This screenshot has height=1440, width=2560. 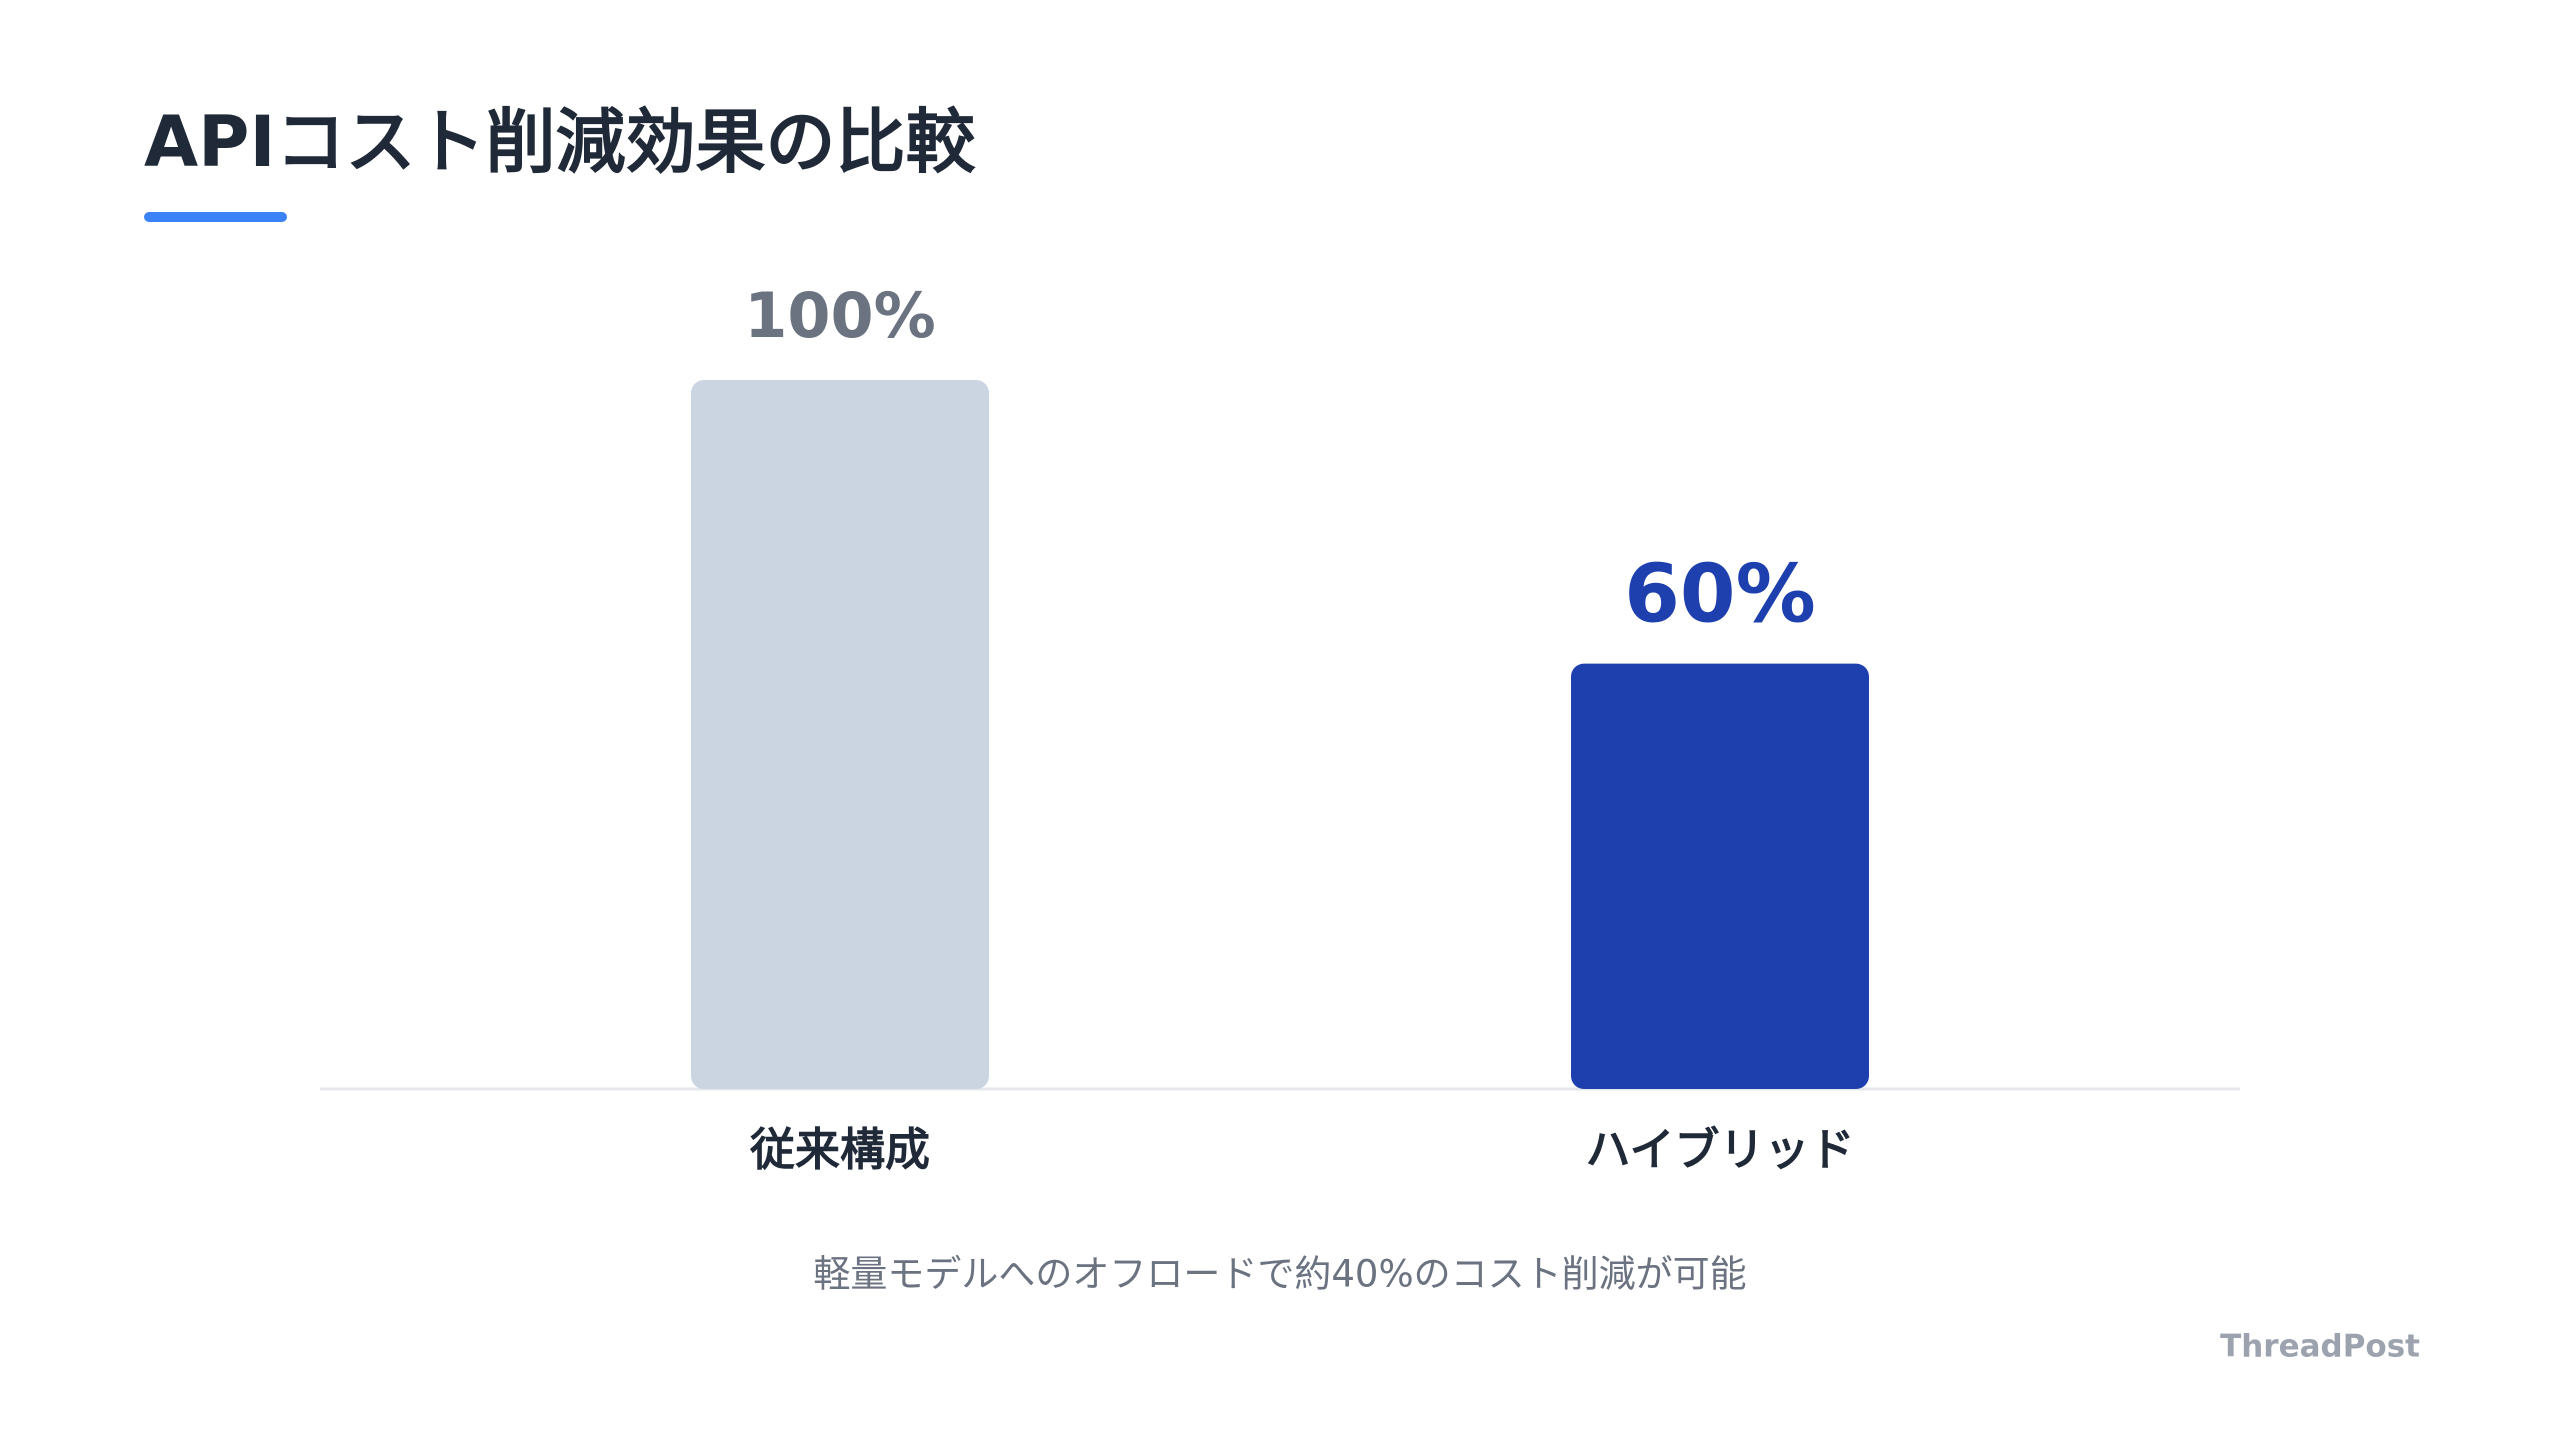 I want to click on brand: ThreadPost, so click(x=2320, y=1347).